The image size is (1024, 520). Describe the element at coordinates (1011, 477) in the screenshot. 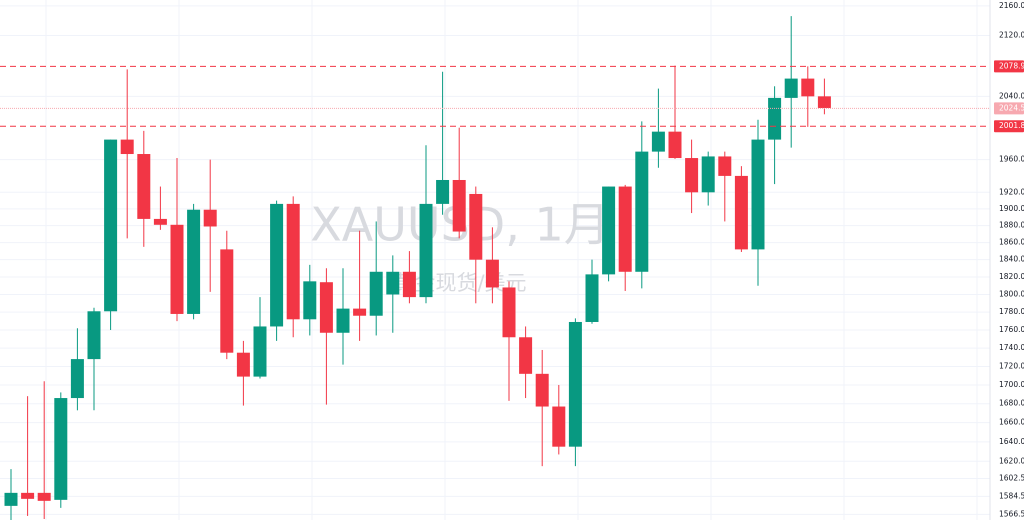

I see `y-tick-label: 1602.50` at that location.